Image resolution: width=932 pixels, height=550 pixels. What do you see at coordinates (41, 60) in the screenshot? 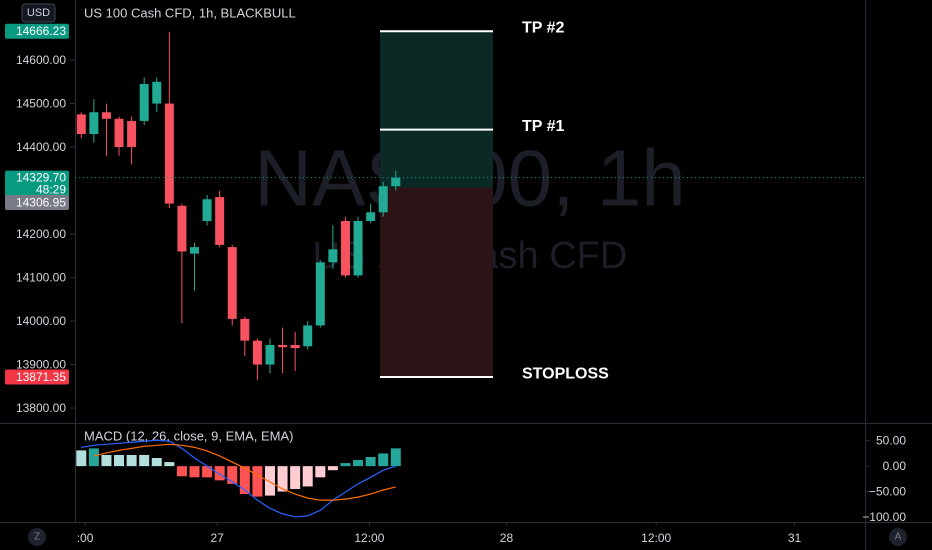
I see `y-tick-label: 14600.00` at bounding box center [41, 60].